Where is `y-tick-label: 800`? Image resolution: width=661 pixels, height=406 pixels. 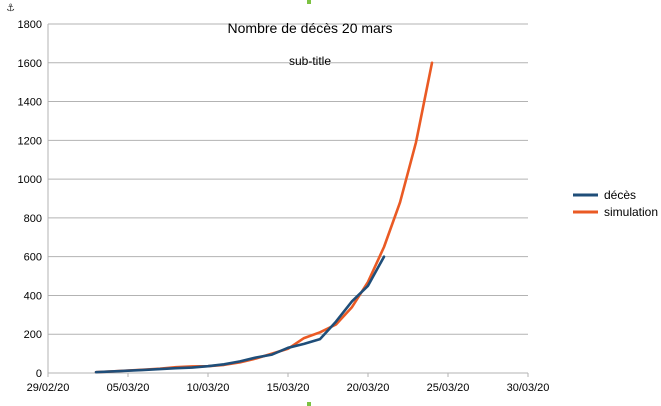
y-tick-label: 800 is located at coordinates (33, 219).